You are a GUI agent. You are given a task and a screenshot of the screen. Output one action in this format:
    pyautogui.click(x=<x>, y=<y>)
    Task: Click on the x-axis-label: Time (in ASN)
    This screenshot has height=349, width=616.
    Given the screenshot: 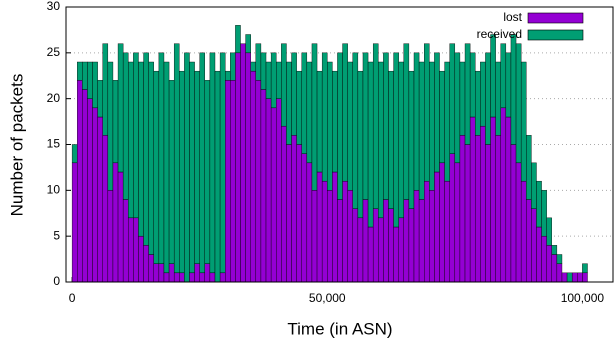 What is the action you would take?
    pyautogui.click(x=339, y=328)
    